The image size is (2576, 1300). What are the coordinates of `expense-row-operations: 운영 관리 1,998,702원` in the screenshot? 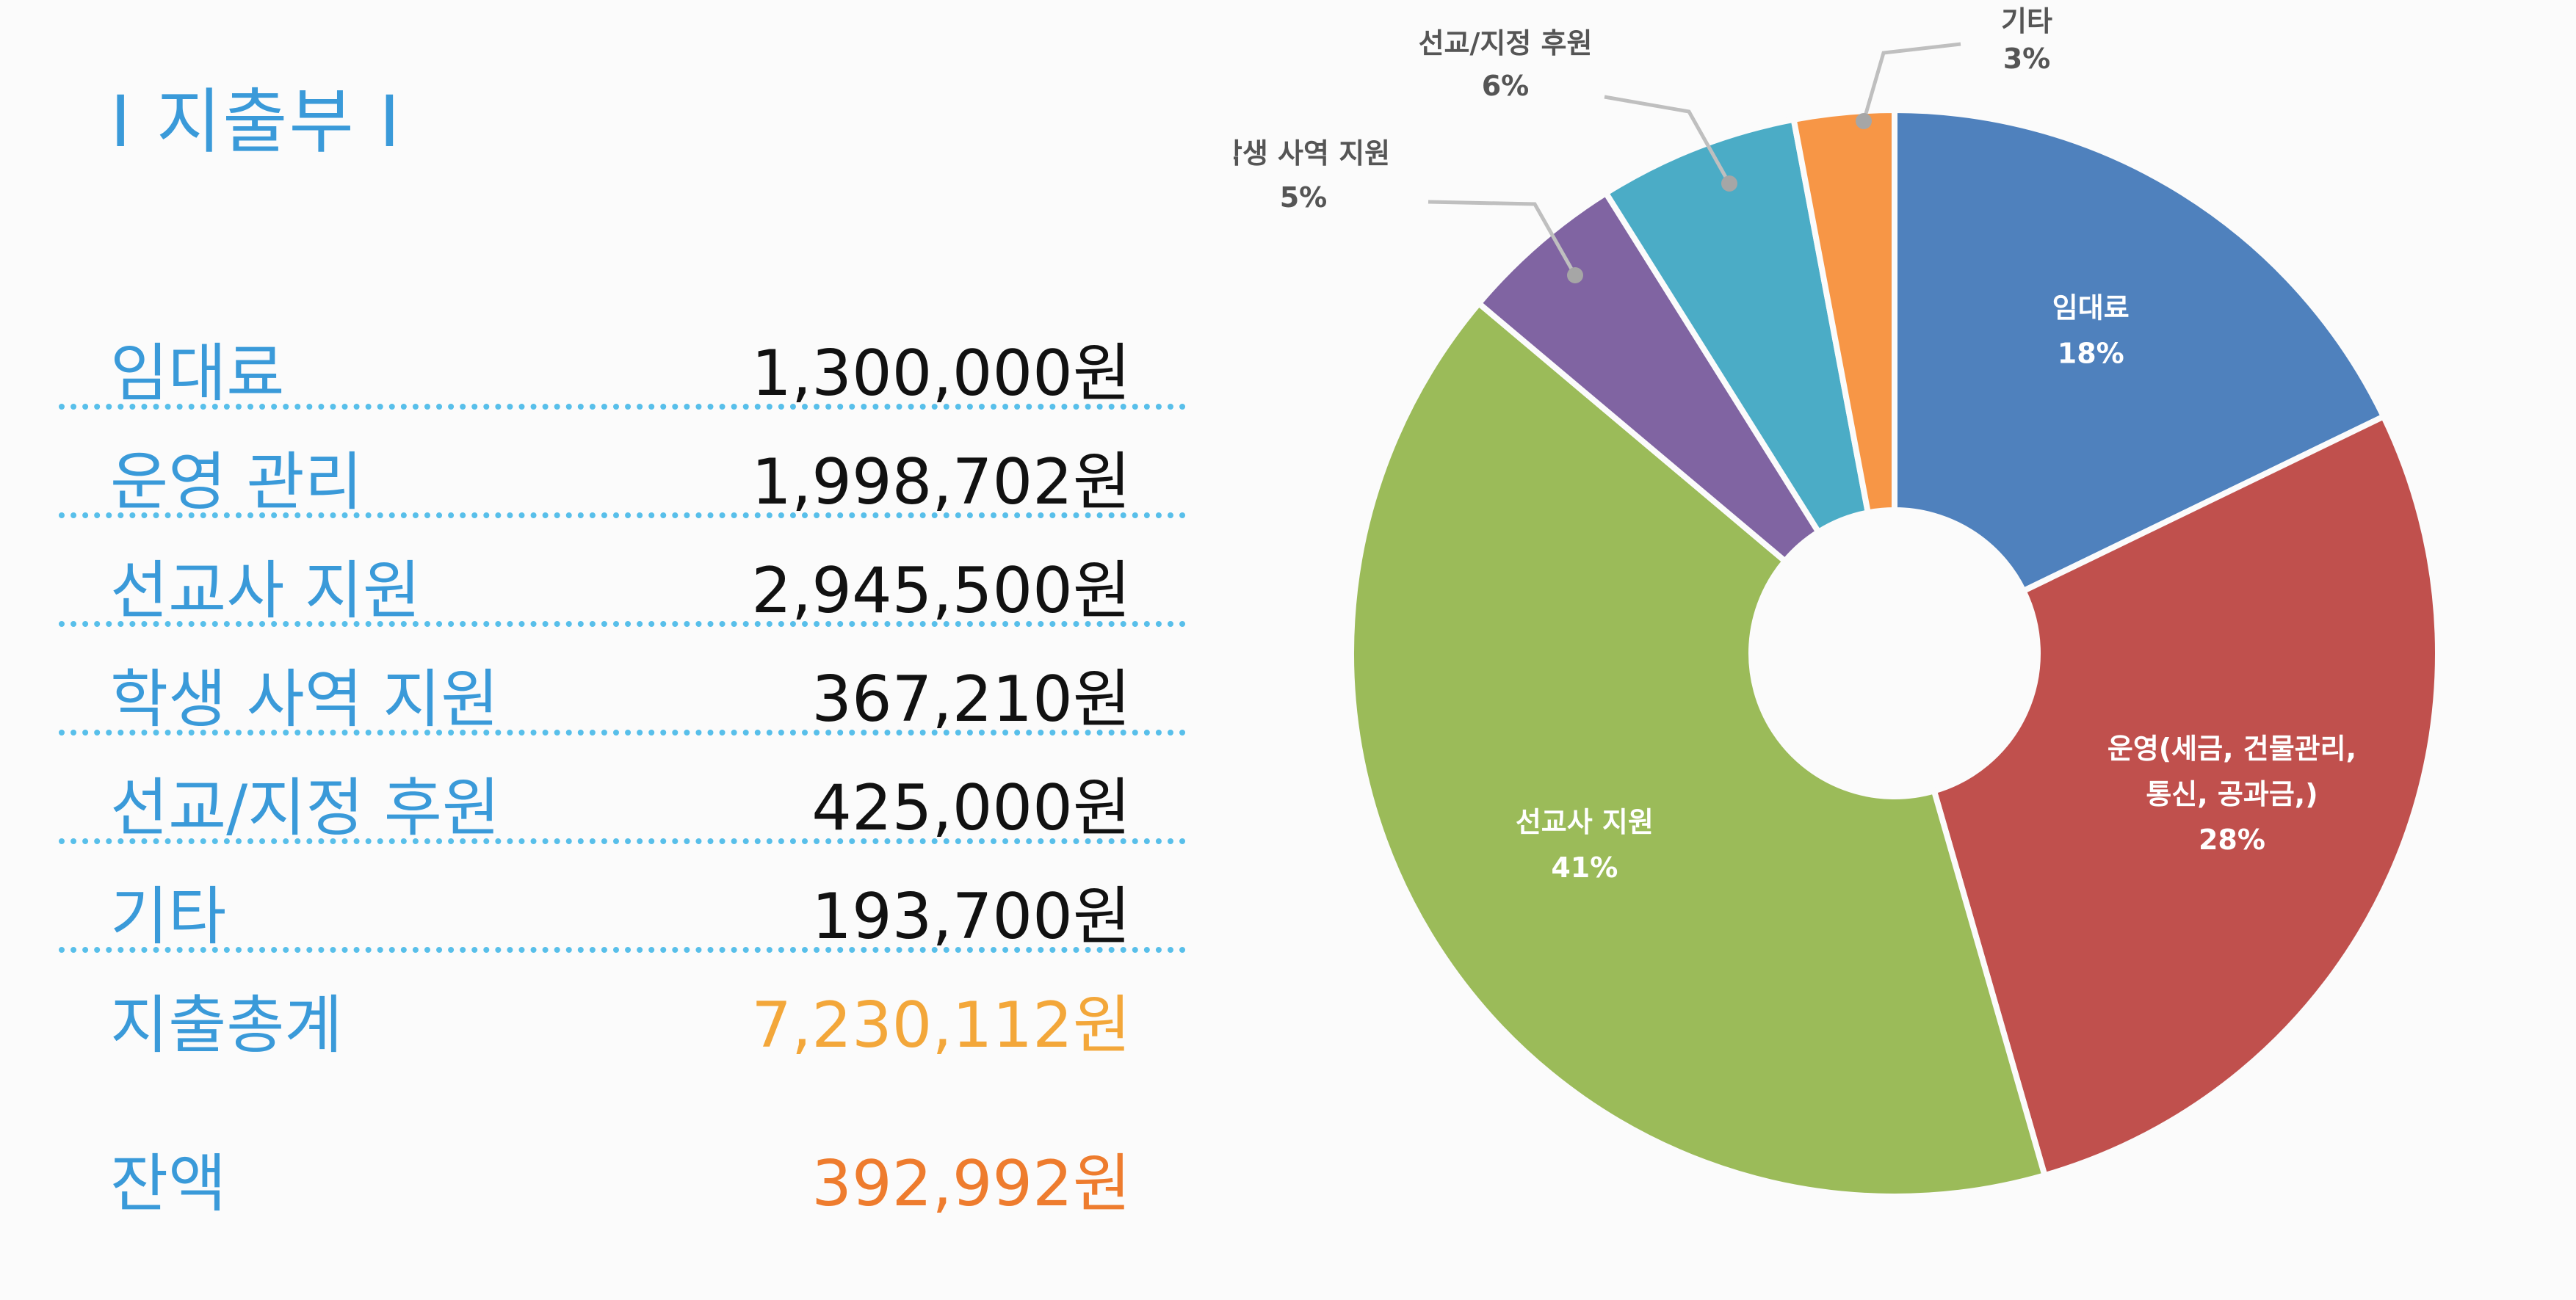 It's located at (622, 464).